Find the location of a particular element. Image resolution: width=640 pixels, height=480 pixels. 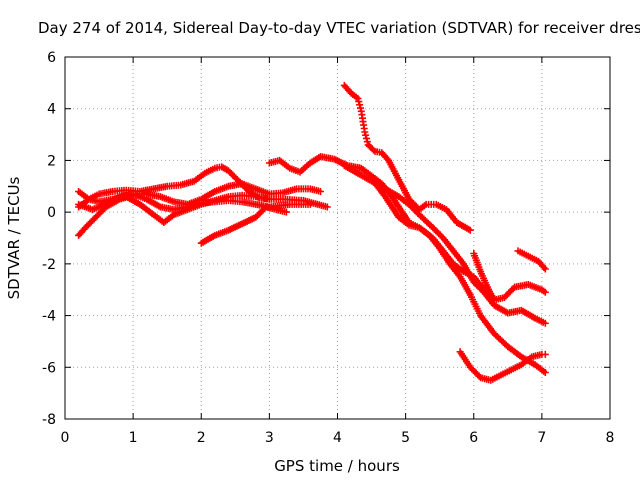

x-tick-label: 3 is located at coordinates (269, 438).